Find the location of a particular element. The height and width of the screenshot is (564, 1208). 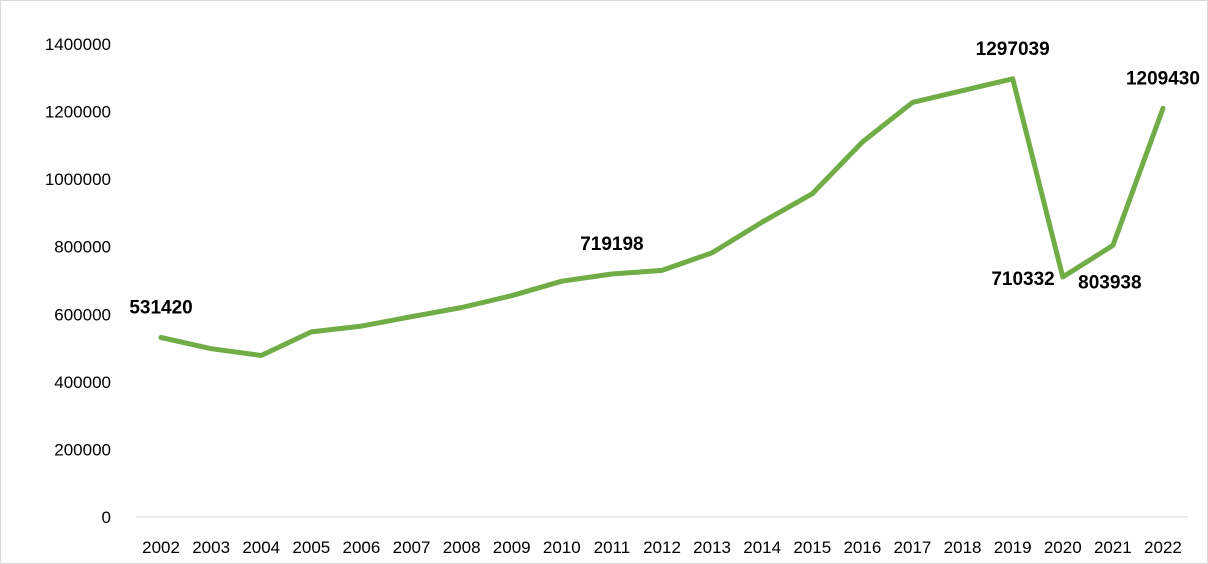

x-tick-label: 2019 is located at coordinates (1013, 547).